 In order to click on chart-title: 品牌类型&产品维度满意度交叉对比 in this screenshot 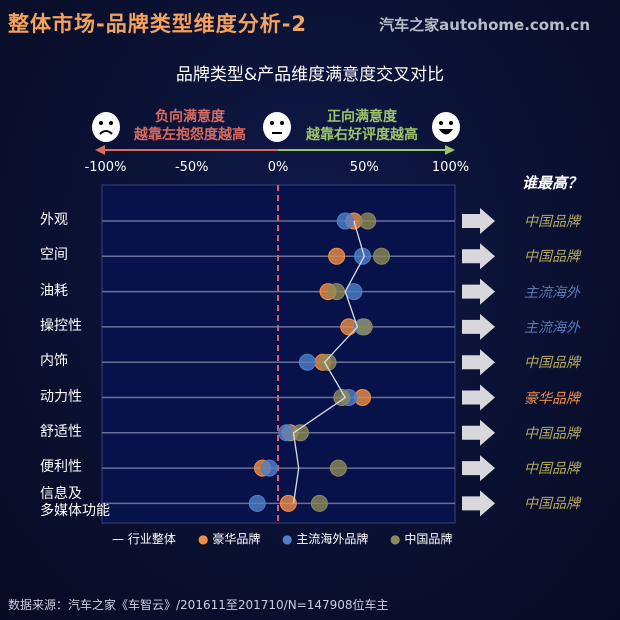, I will do `click(310, 75)`.